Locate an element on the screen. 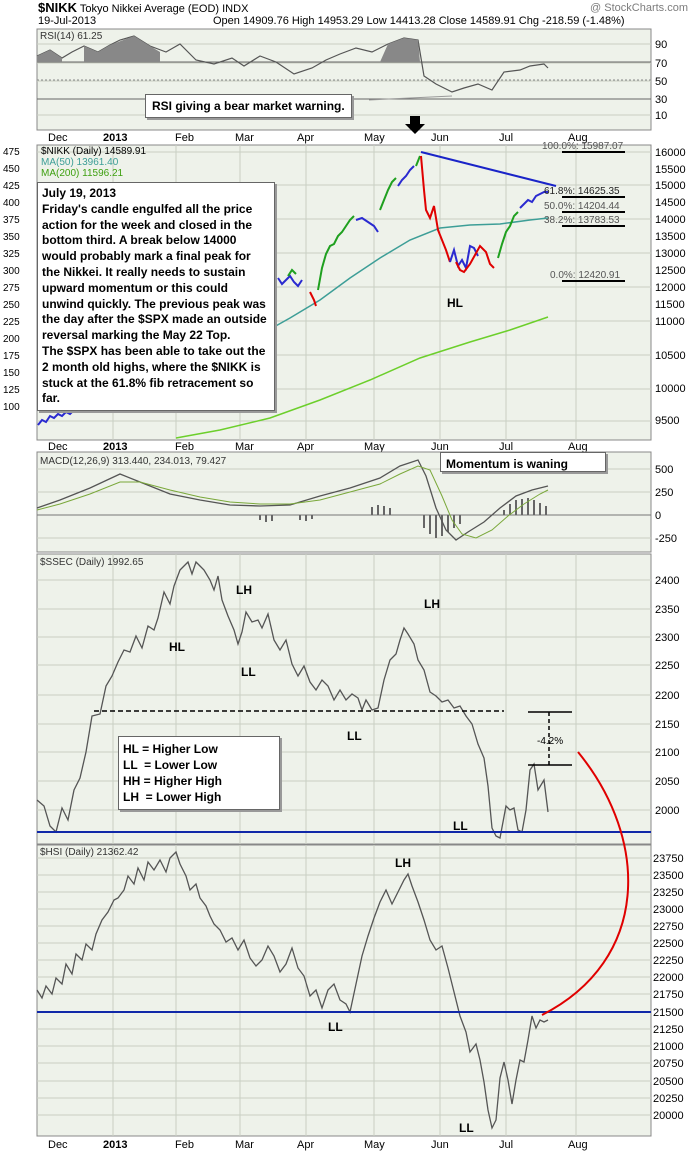 The width and height of the screenshot is (700, 1154). ssec-label: LH is located at coordinates (244, 590).